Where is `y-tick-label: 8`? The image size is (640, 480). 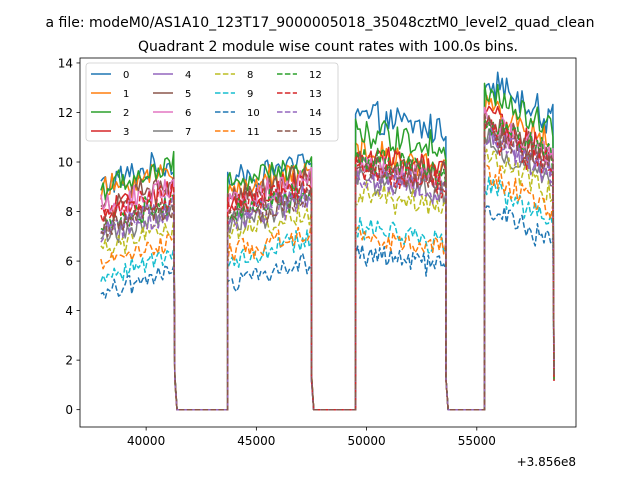 y-tick-label: 8 is located at coordinates (69, 212).